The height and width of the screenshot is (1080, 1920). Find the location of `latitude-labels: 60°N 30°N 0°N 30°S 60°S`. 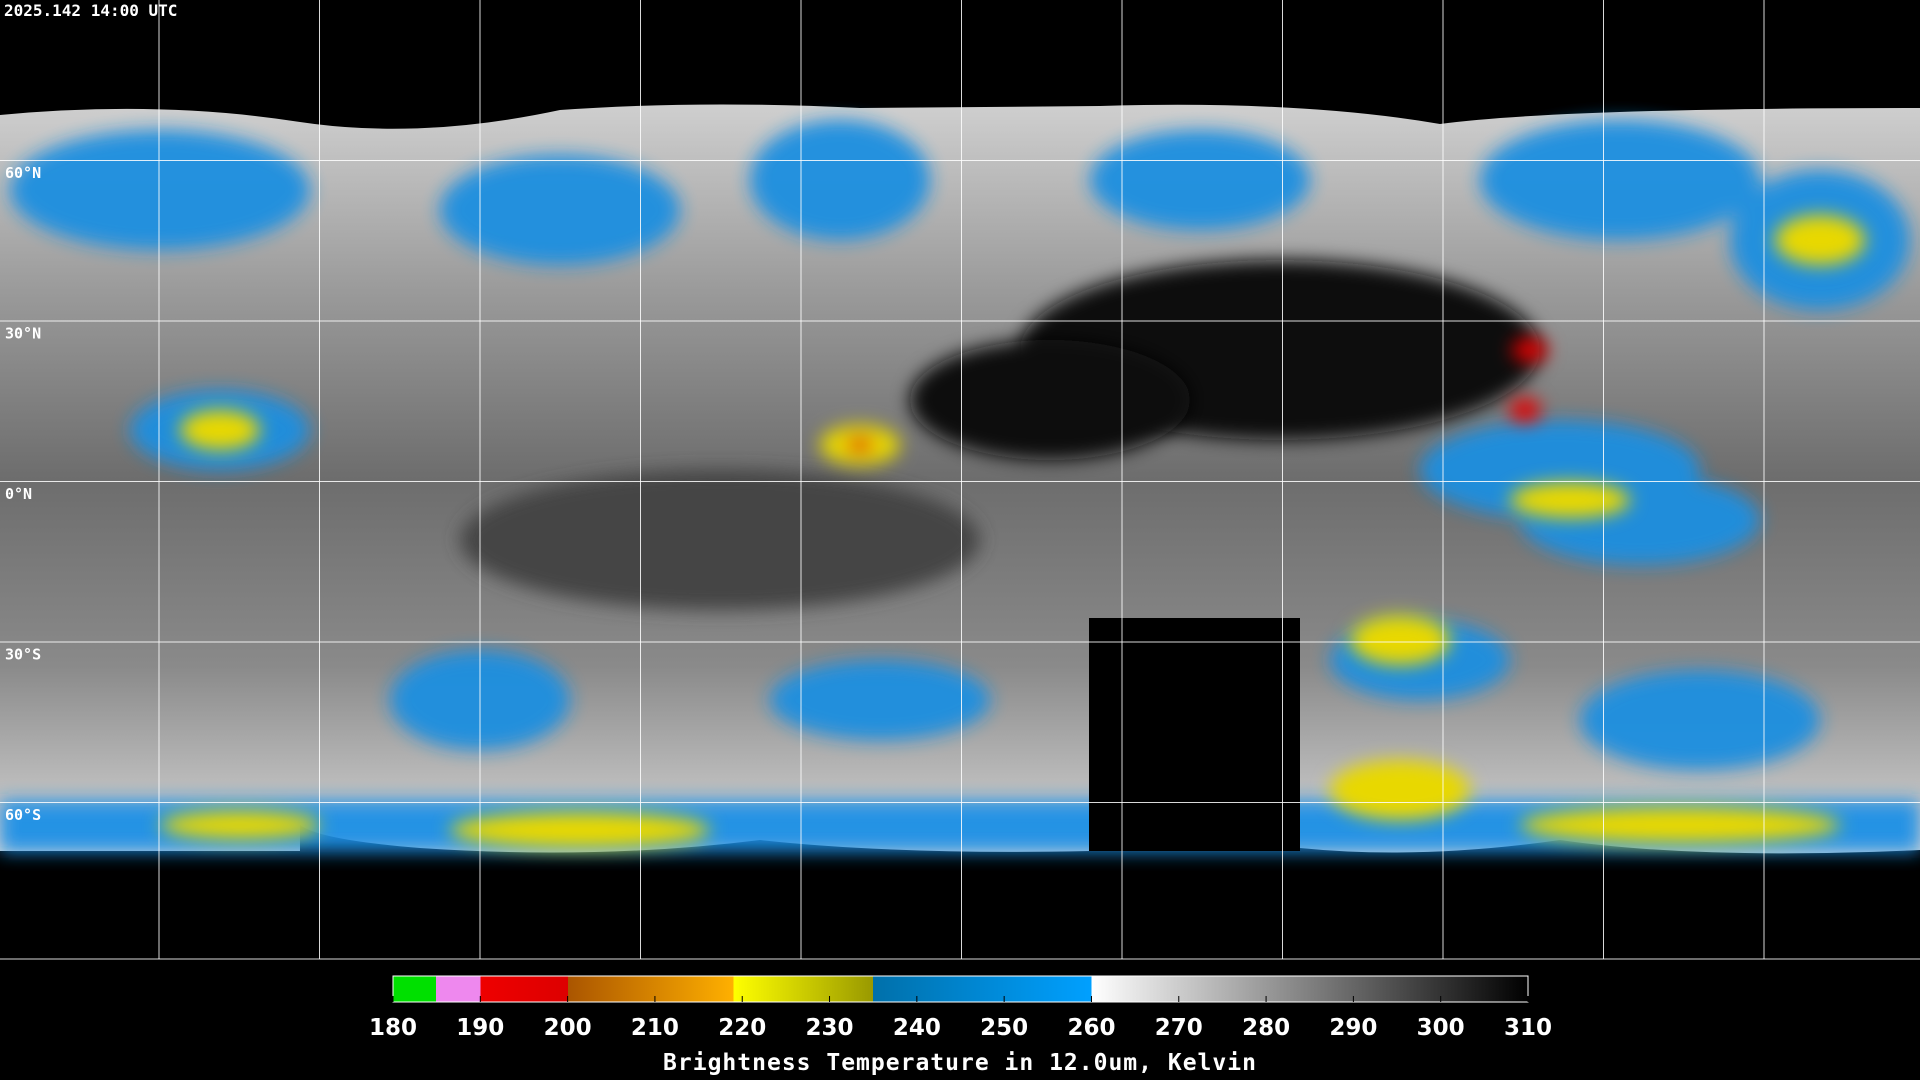

latitude-labels: 60°N 30°N 0°N 30°S 60°S is located at coordinates (23, 494).